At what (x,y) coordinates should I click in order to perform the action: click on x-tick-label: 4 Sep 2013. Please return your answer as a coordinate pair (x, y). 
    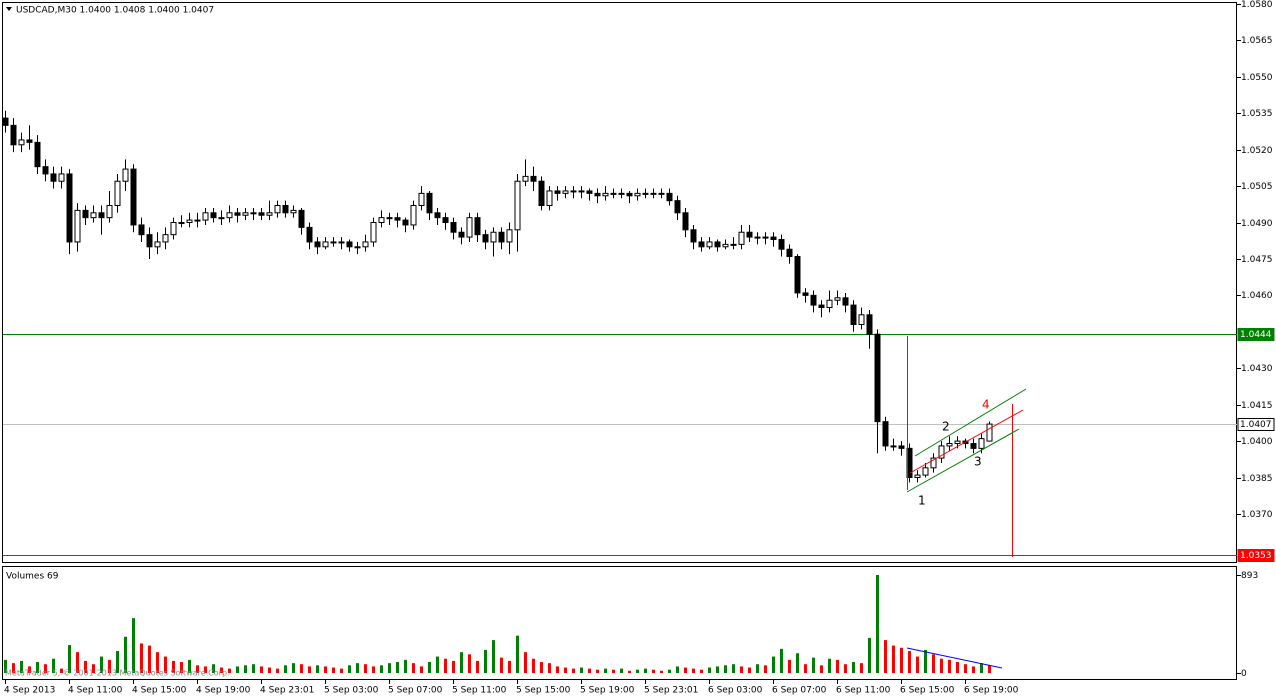
    Looking at the image, I should click on (29, 691).